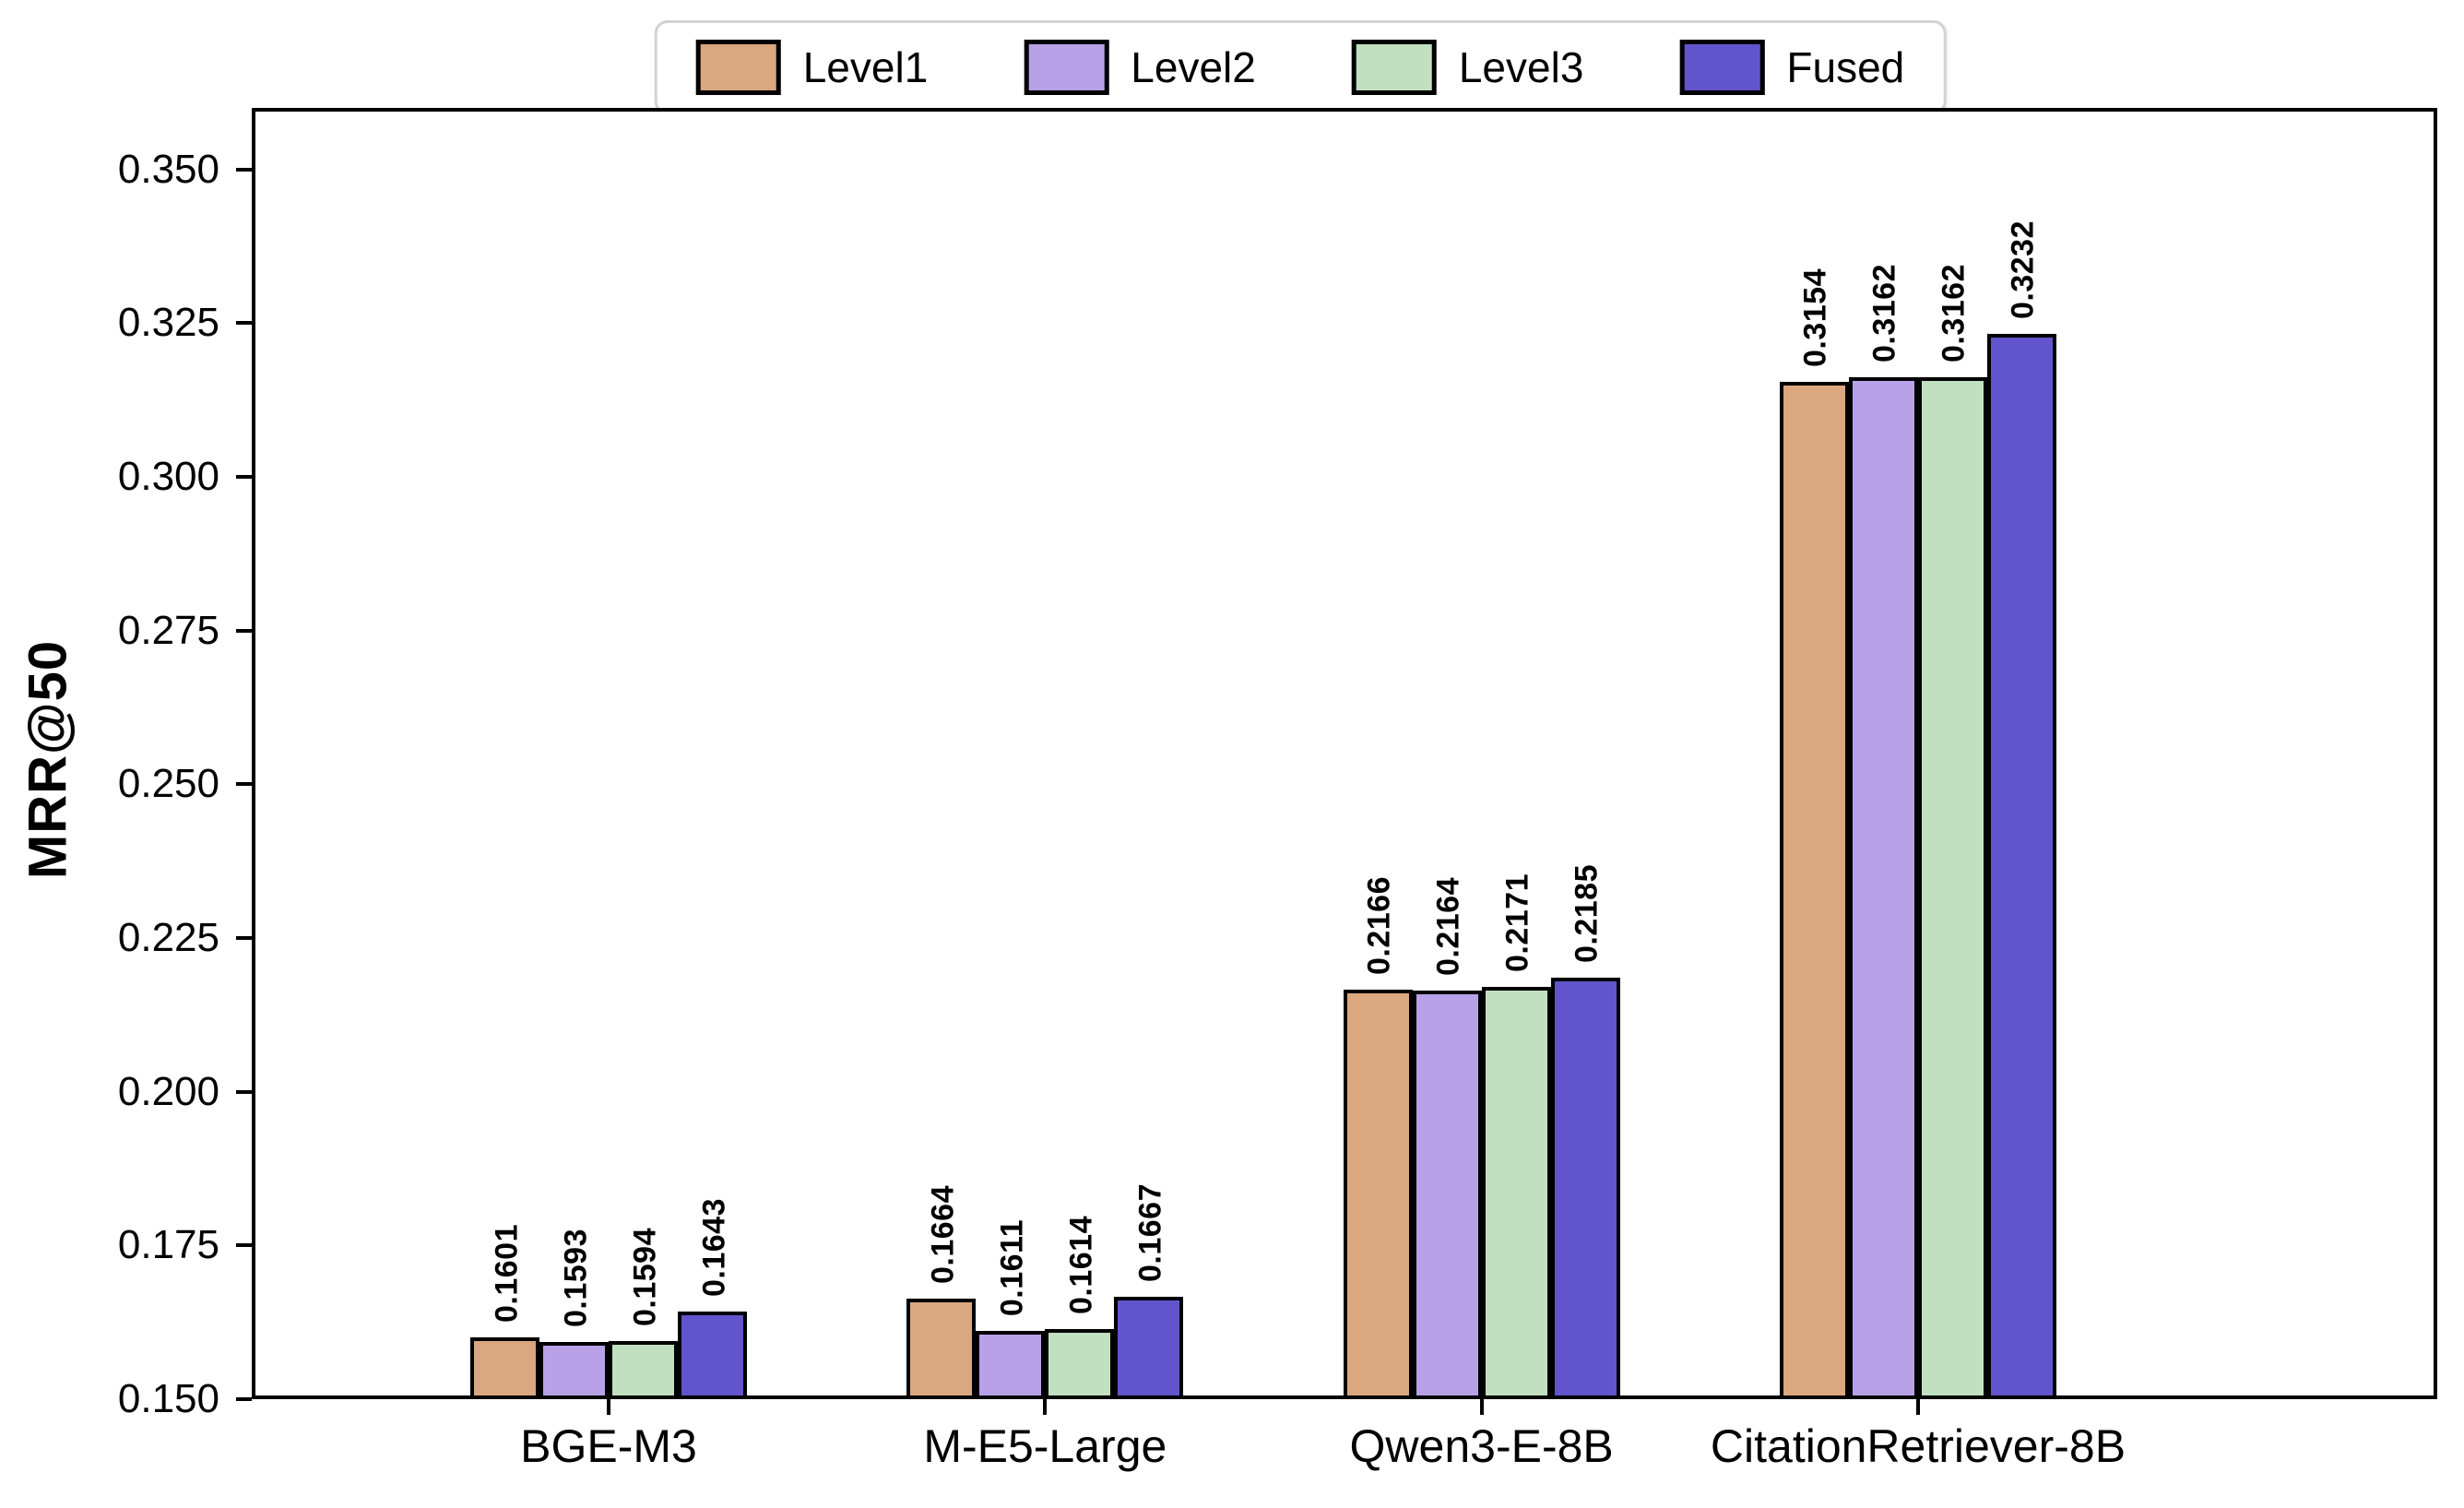  What do you see at coordinates (1045, 1446) in the screenshot?
I see `x-tick-label: M-E5-Large` at bounding box center [1045, 1446].